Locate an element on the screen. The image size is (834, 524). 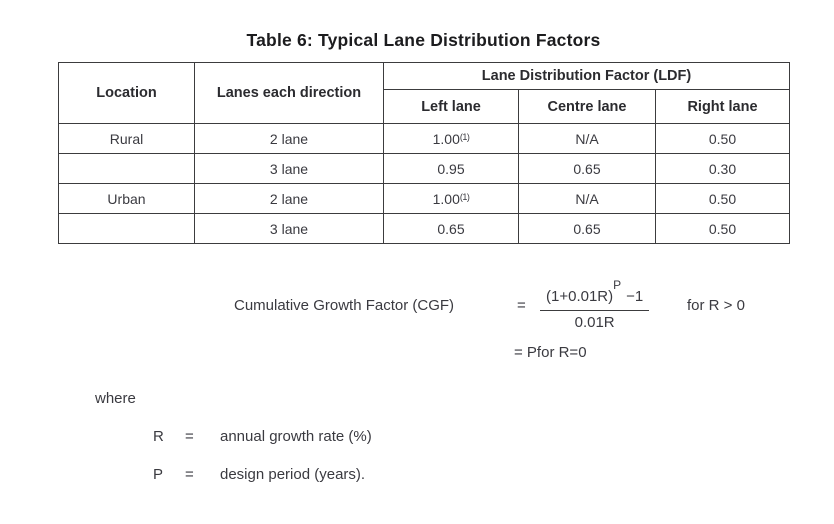
definition-text: design period (years). is located at coordinates (293, 474).